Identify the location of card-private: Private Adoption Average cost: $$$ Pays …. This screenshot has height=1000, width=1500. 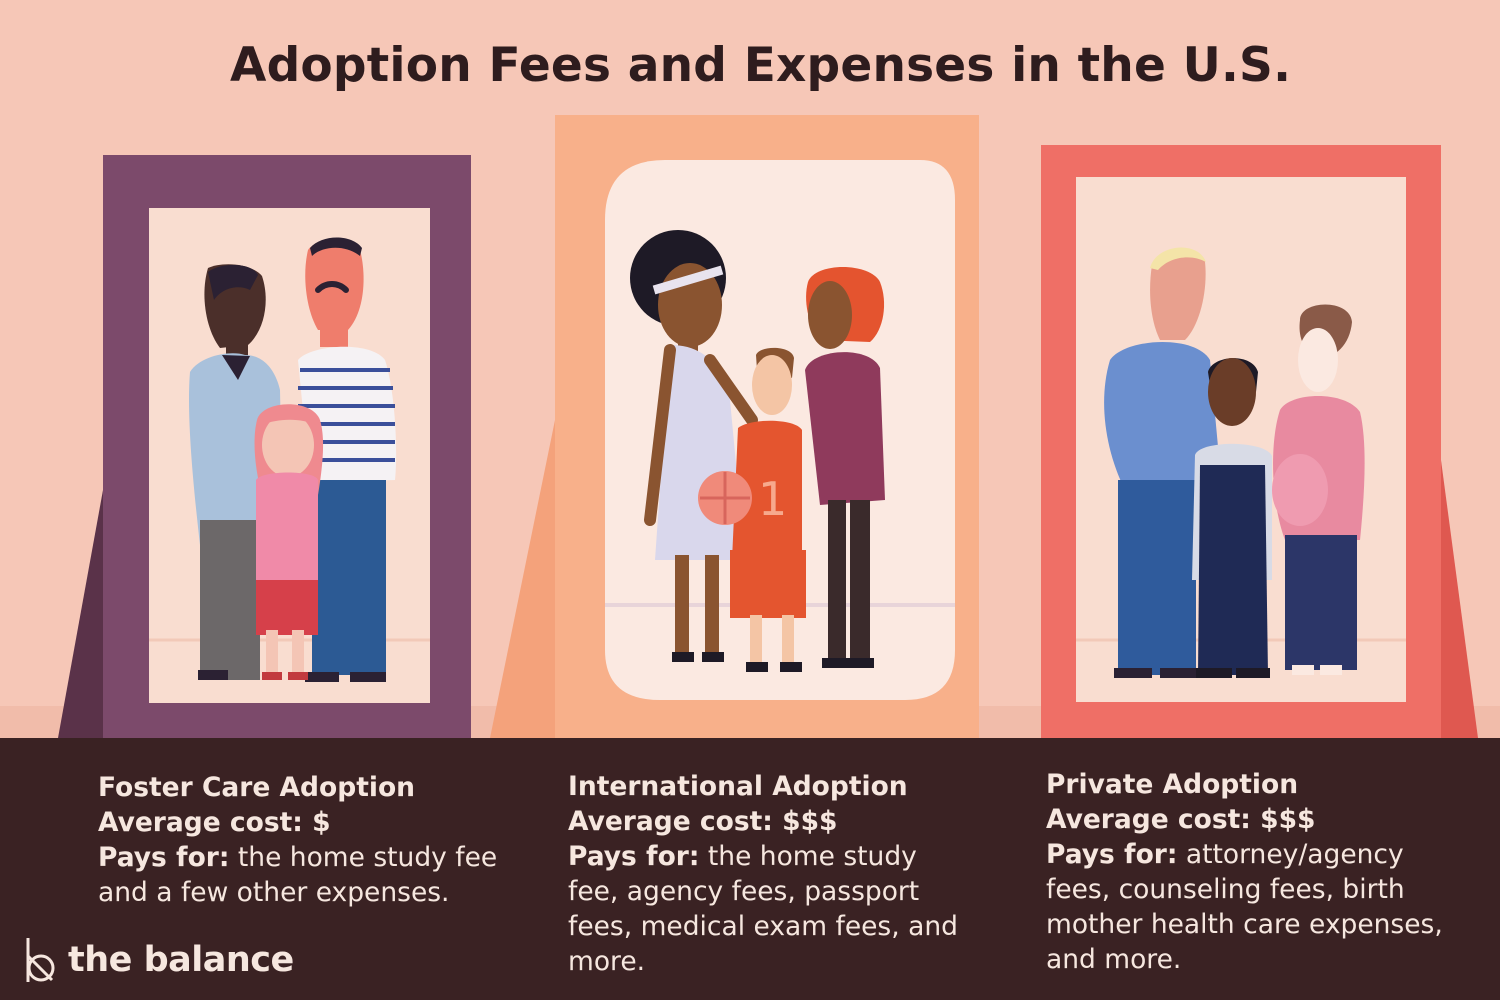
(1261, 872).